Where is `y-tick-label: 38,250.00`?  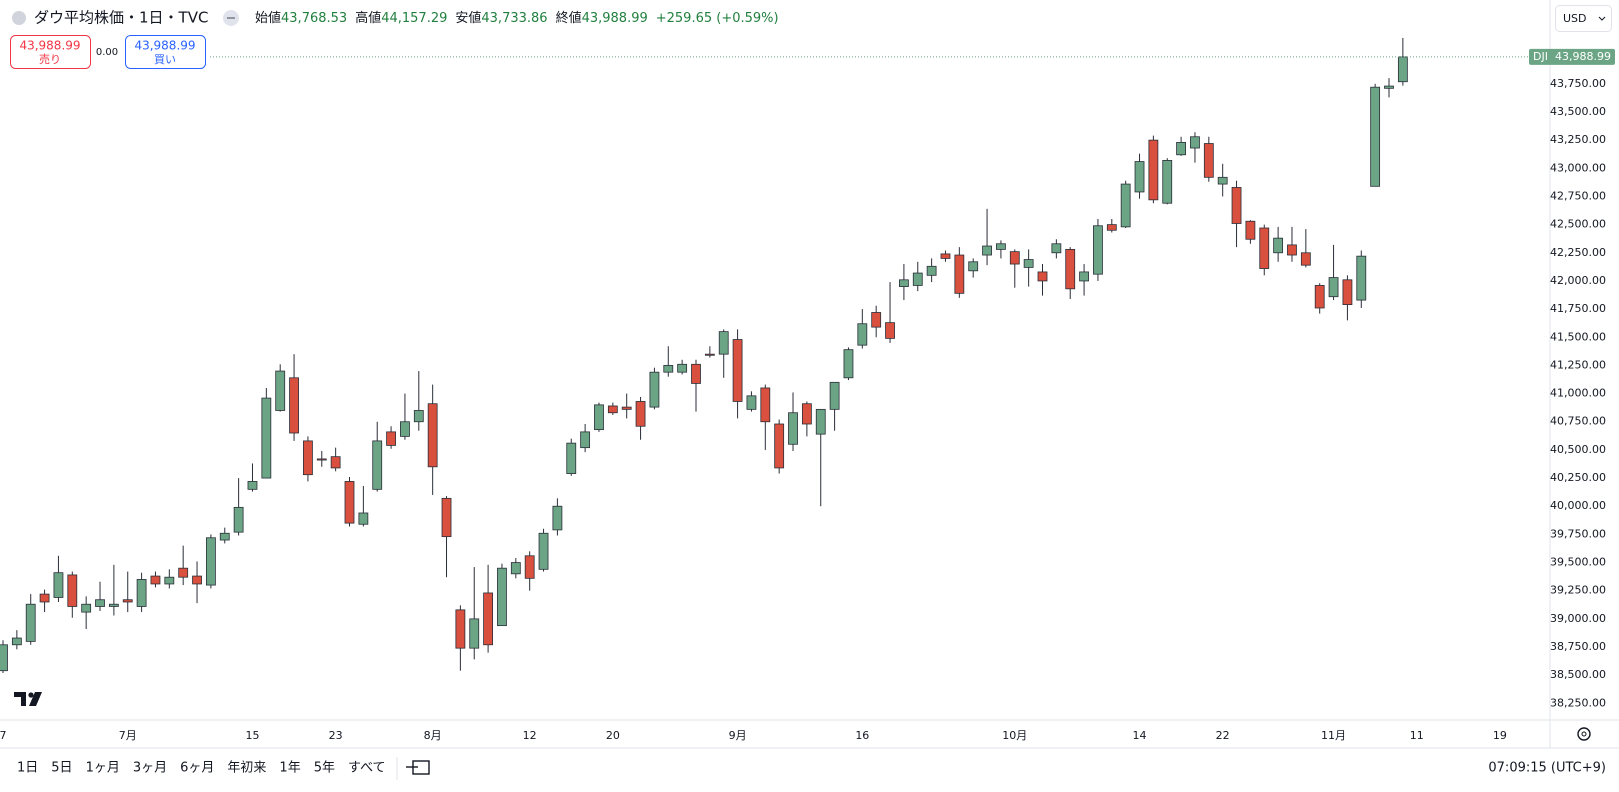 y-tick-label: 38,250.00 is located at coordinates (1578, 702).